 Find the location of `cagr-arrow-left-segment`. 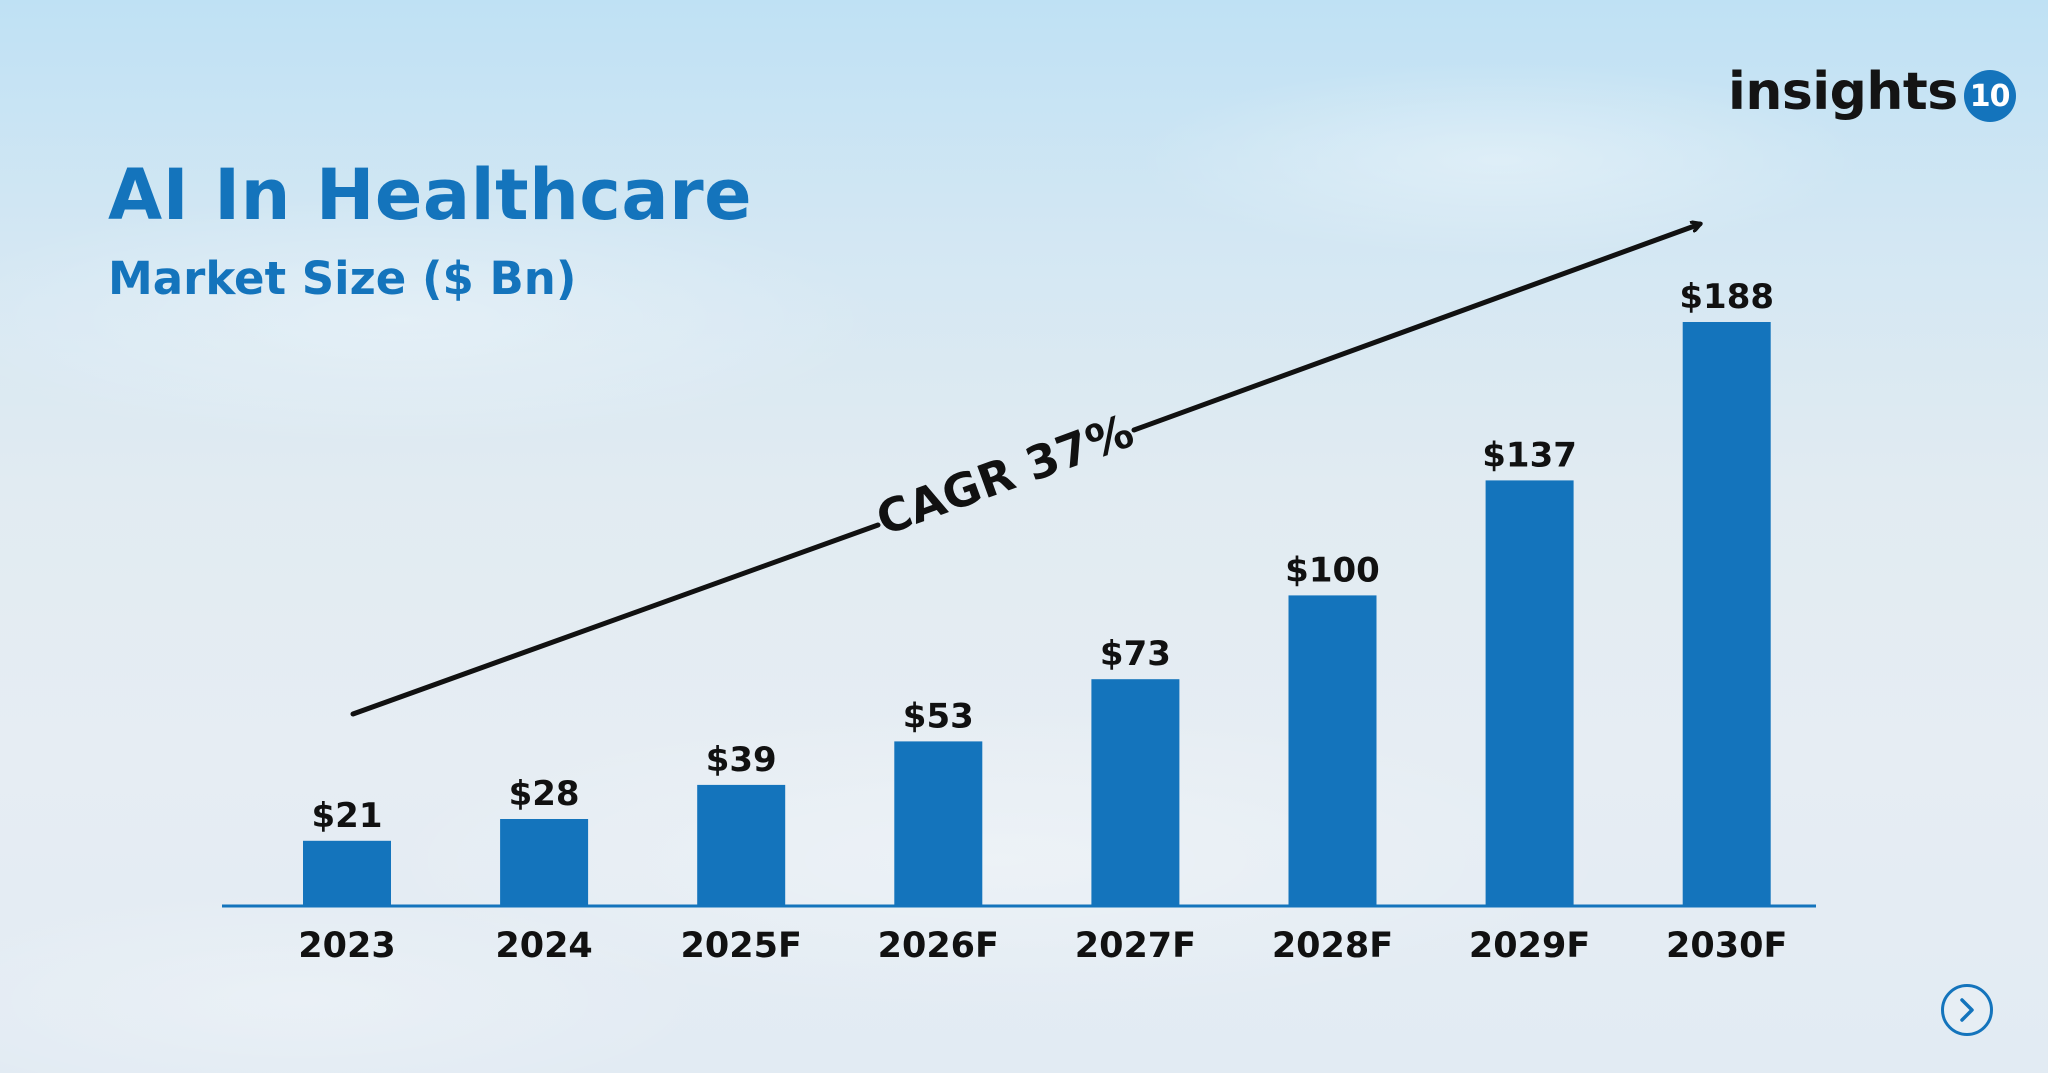

cagr-arrow-left-segment is located at coordinates (615, 619).